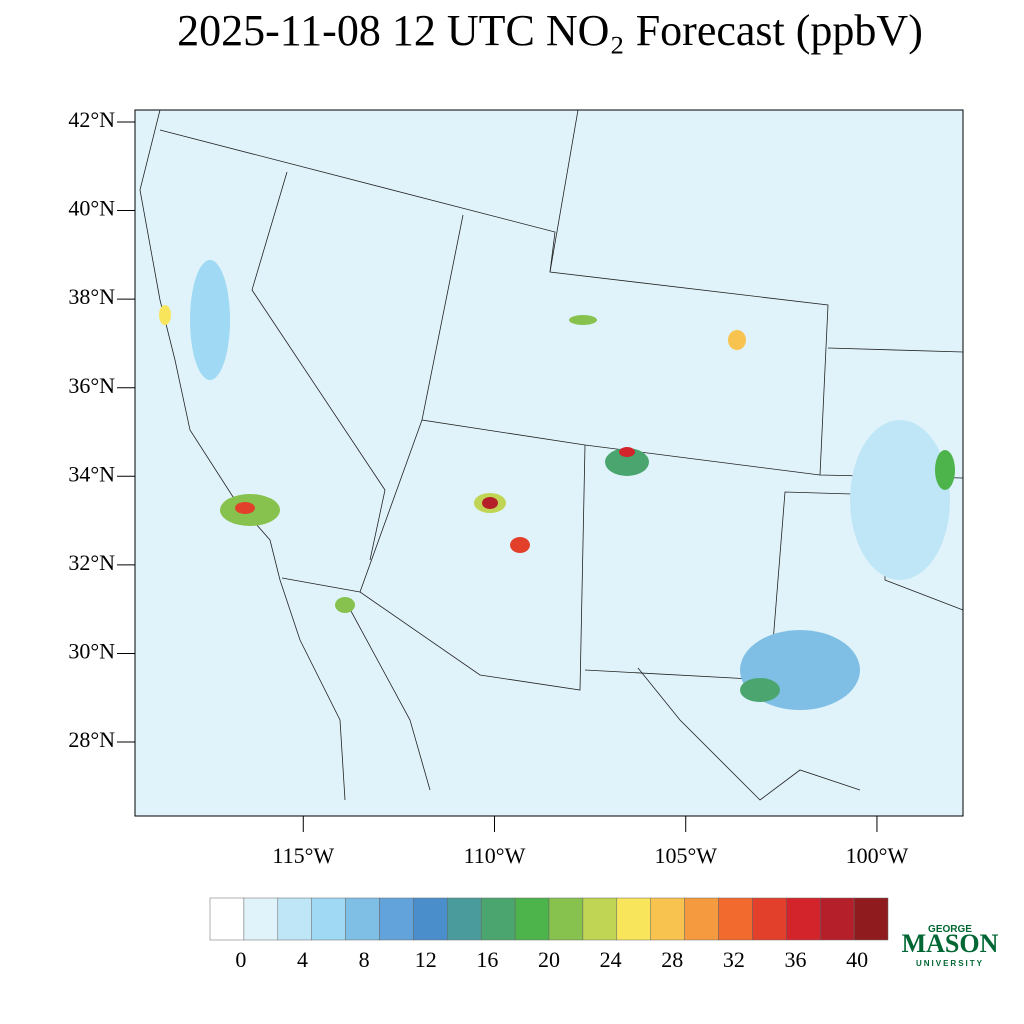 Image resolution: width=1024 pixels, height=1024 pixels. Describe the element at coordinates (672, 959) in the screenshot. I see `colorbar-label: 28` at that location.